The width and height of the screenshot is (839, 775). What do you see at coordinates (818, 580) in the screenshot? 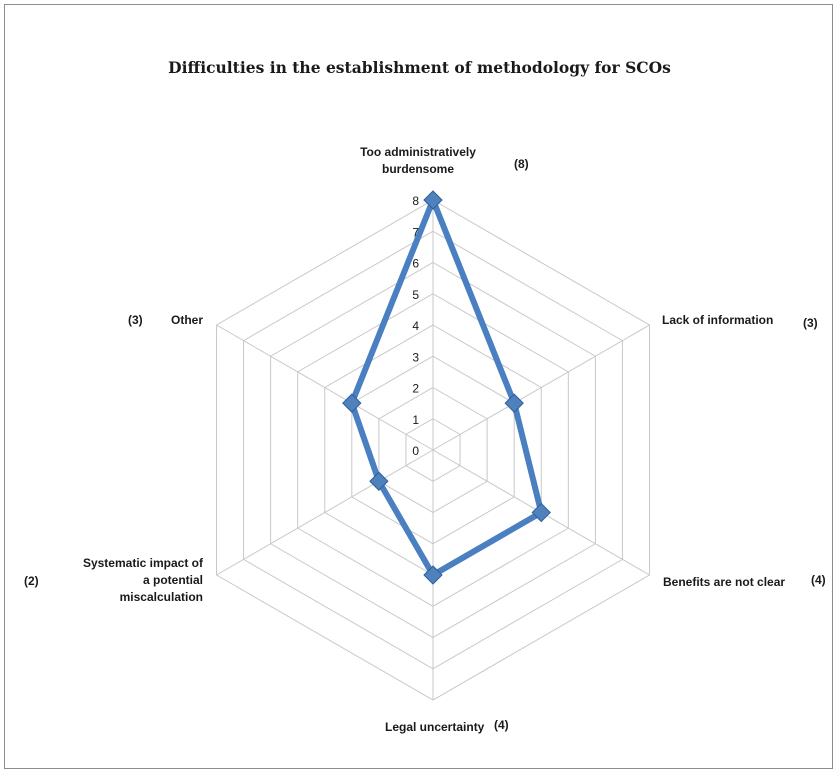
I see `category-count-2: (4)` at bounding box center [818, 580].